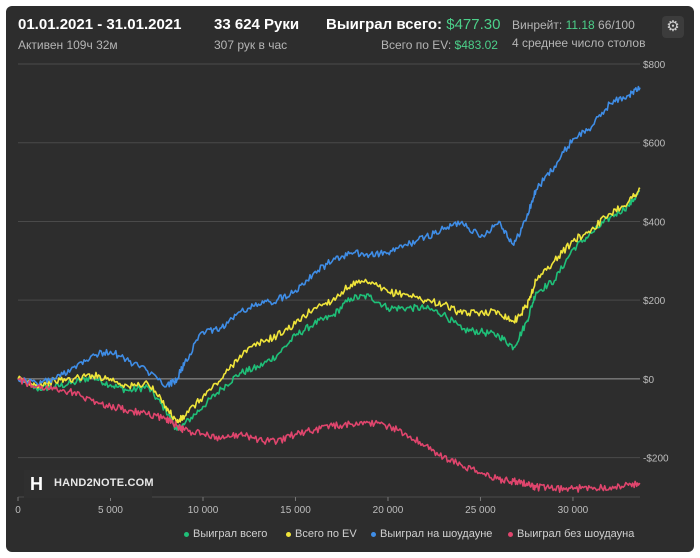 The height and width of the screenshot is (558, 700). What do you see at coordinates (436, 534) in the screenshot?
I see `legend-label: Выиграл на шоудауне` at bounding box center [436, 534].